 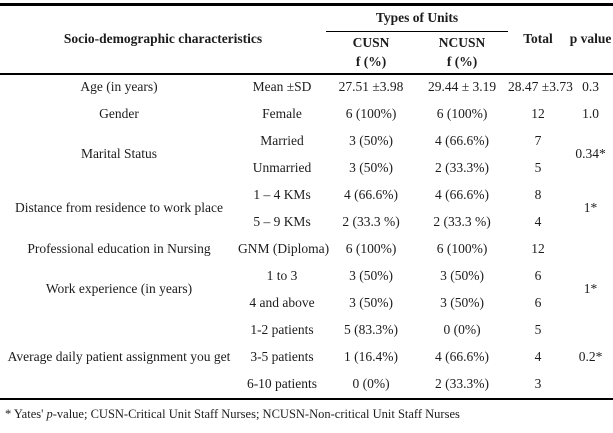 What do you see at coordinates (282, 275) in the screenshot?
I see `subcategory-cell: 1 to 3` at bounding box center [282, 275].